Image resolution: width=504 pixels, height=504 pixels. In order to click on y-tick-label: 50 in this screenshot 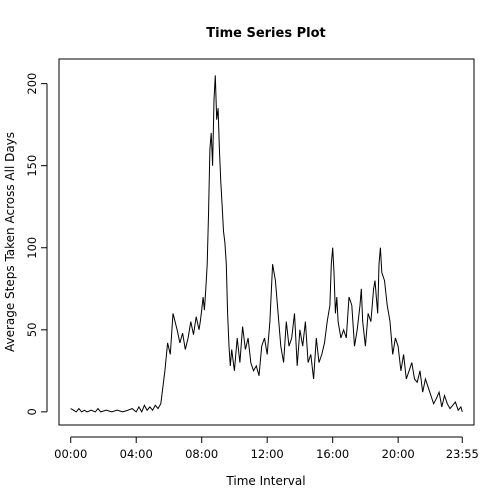, I will do `click(32, 329)`.